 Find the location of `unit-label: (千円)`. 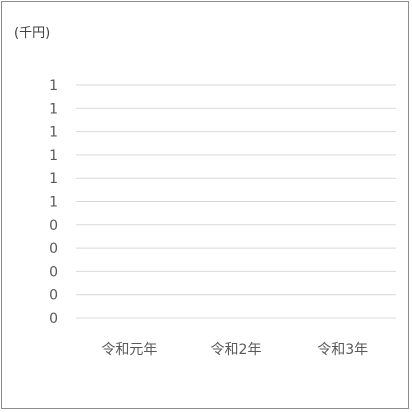

unit-label: (千円) is located at coordinates (32, 33).